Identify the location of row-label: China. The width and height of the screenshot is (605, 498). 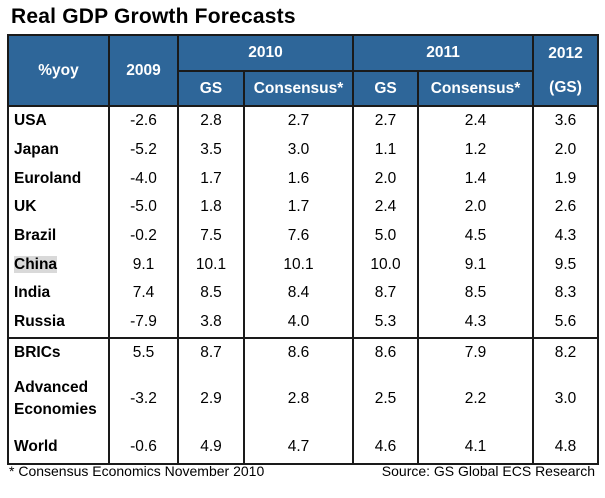
(58, 265).